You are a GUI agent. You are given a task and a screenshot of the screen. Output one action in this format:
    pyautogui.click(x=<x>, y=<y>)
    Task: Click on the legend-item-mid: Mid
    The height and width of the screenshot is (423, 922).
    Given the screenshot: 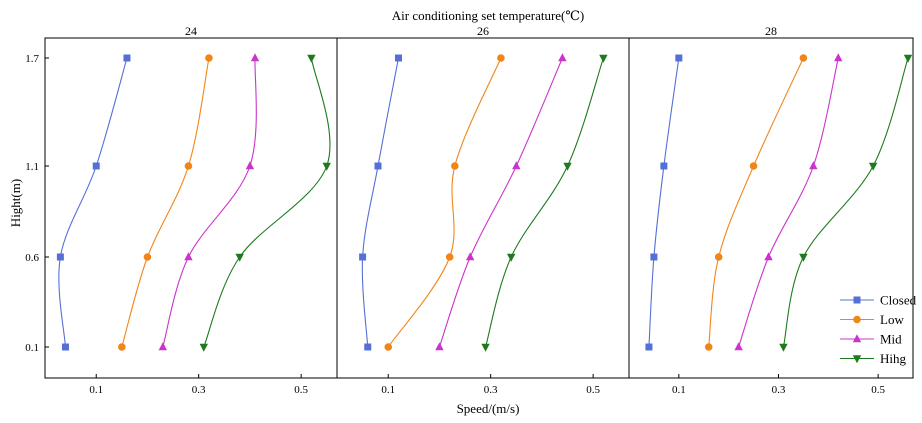 What is the action you would take?
    pyautogui.click(x=871, y=339)
    